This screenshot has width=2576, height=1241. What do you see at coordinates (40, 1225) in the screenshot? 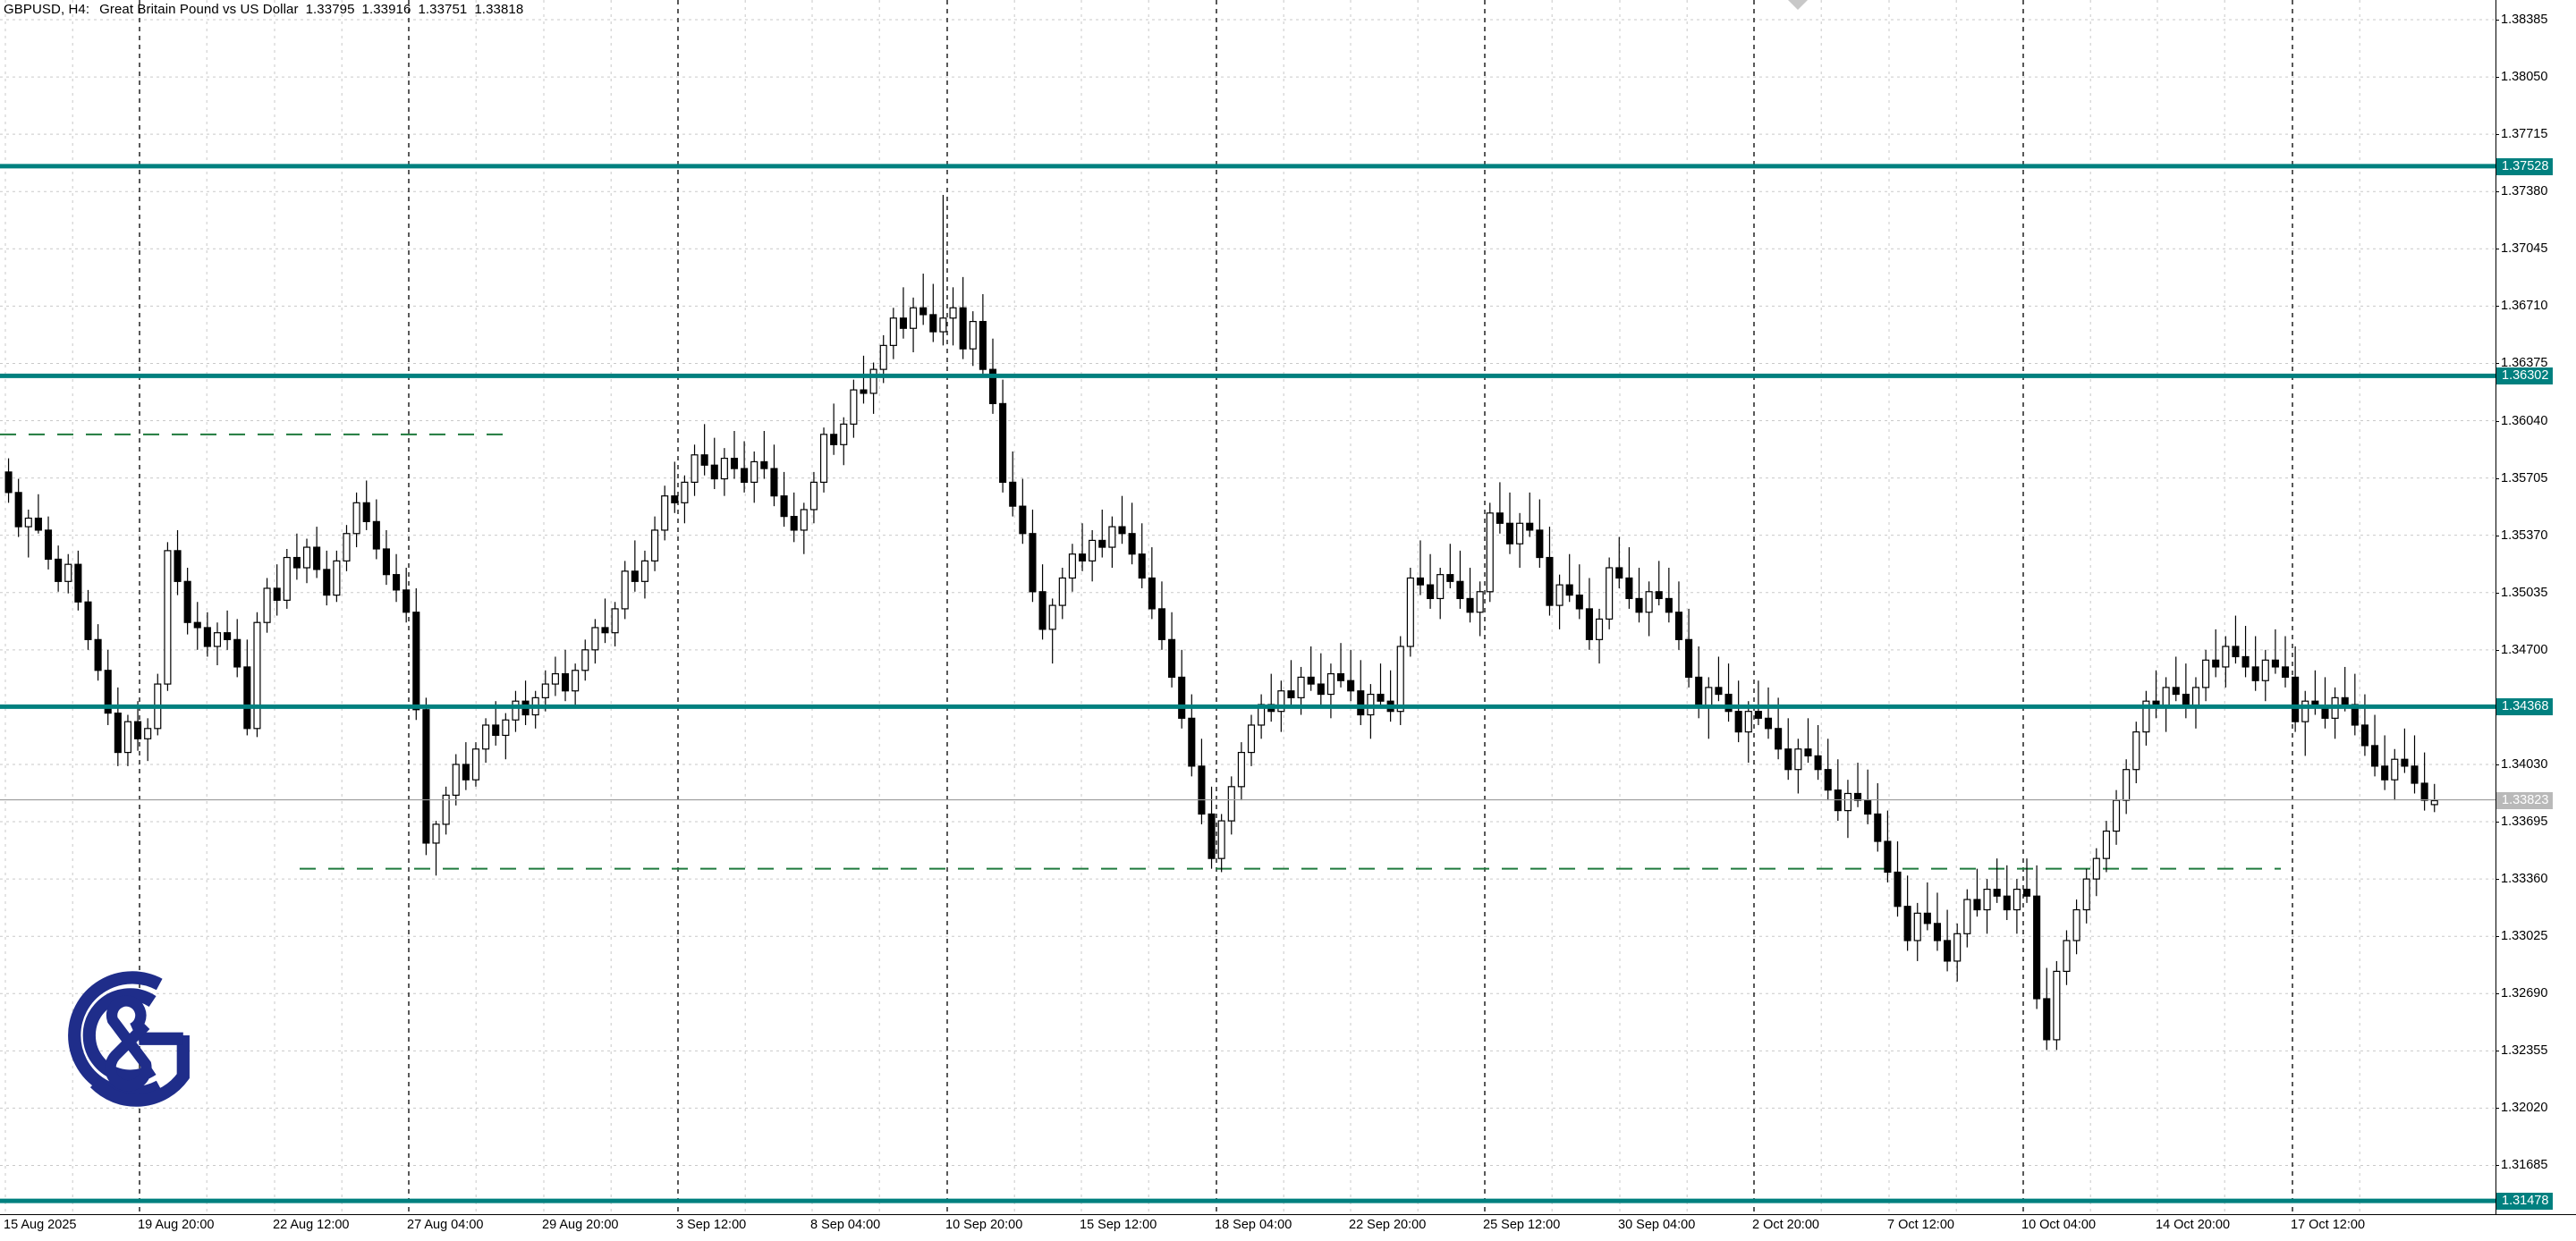
I see `time-tick-label: 15 Aug 2025` at bounding box center [40, 1225].